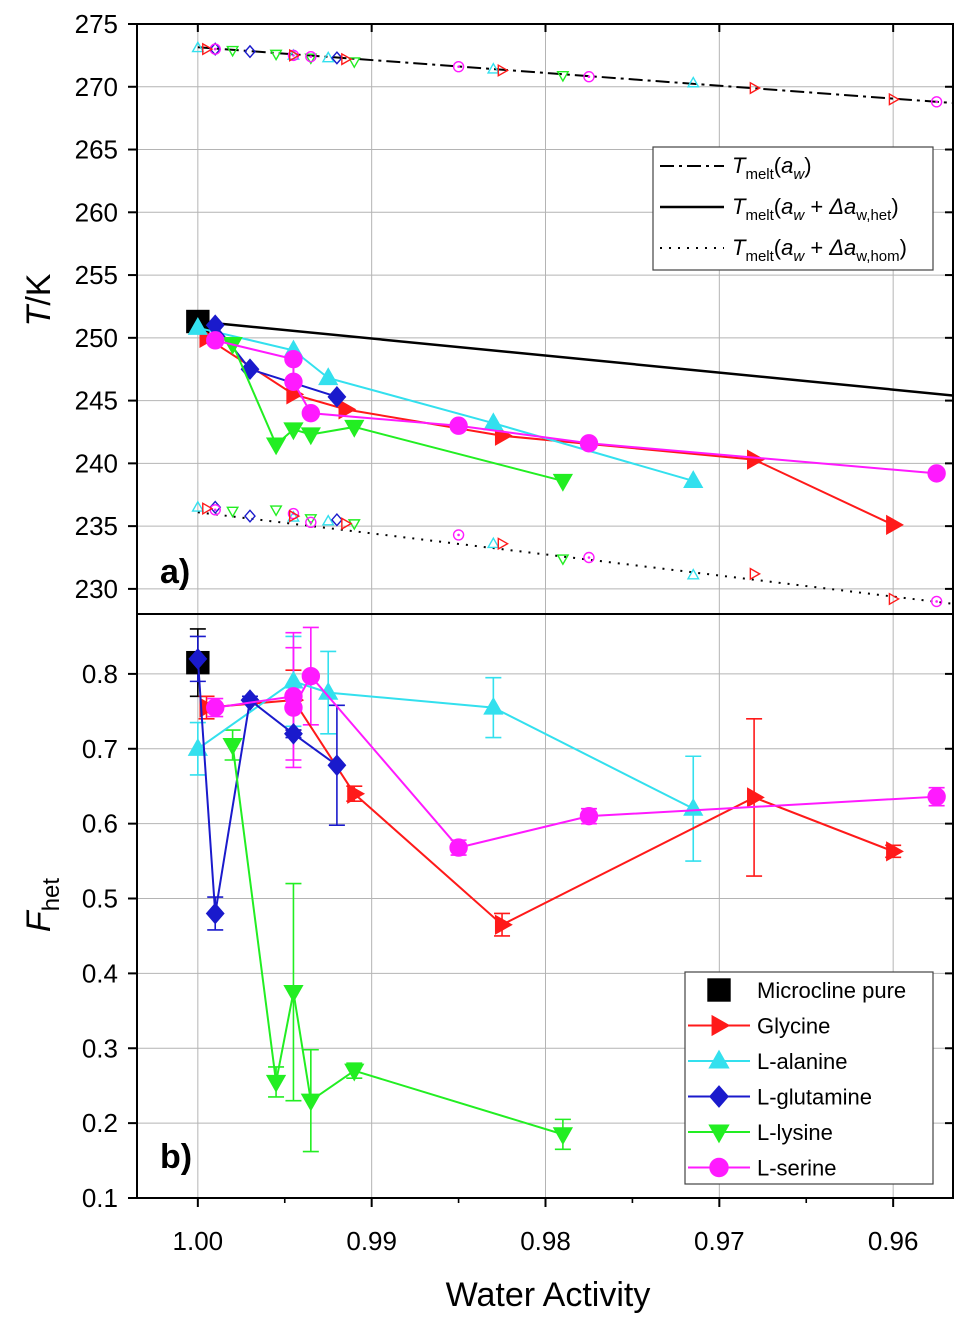 The image size is (954, 1318). I want to click on legend-a-part-1-3: a, so click(787, 206).